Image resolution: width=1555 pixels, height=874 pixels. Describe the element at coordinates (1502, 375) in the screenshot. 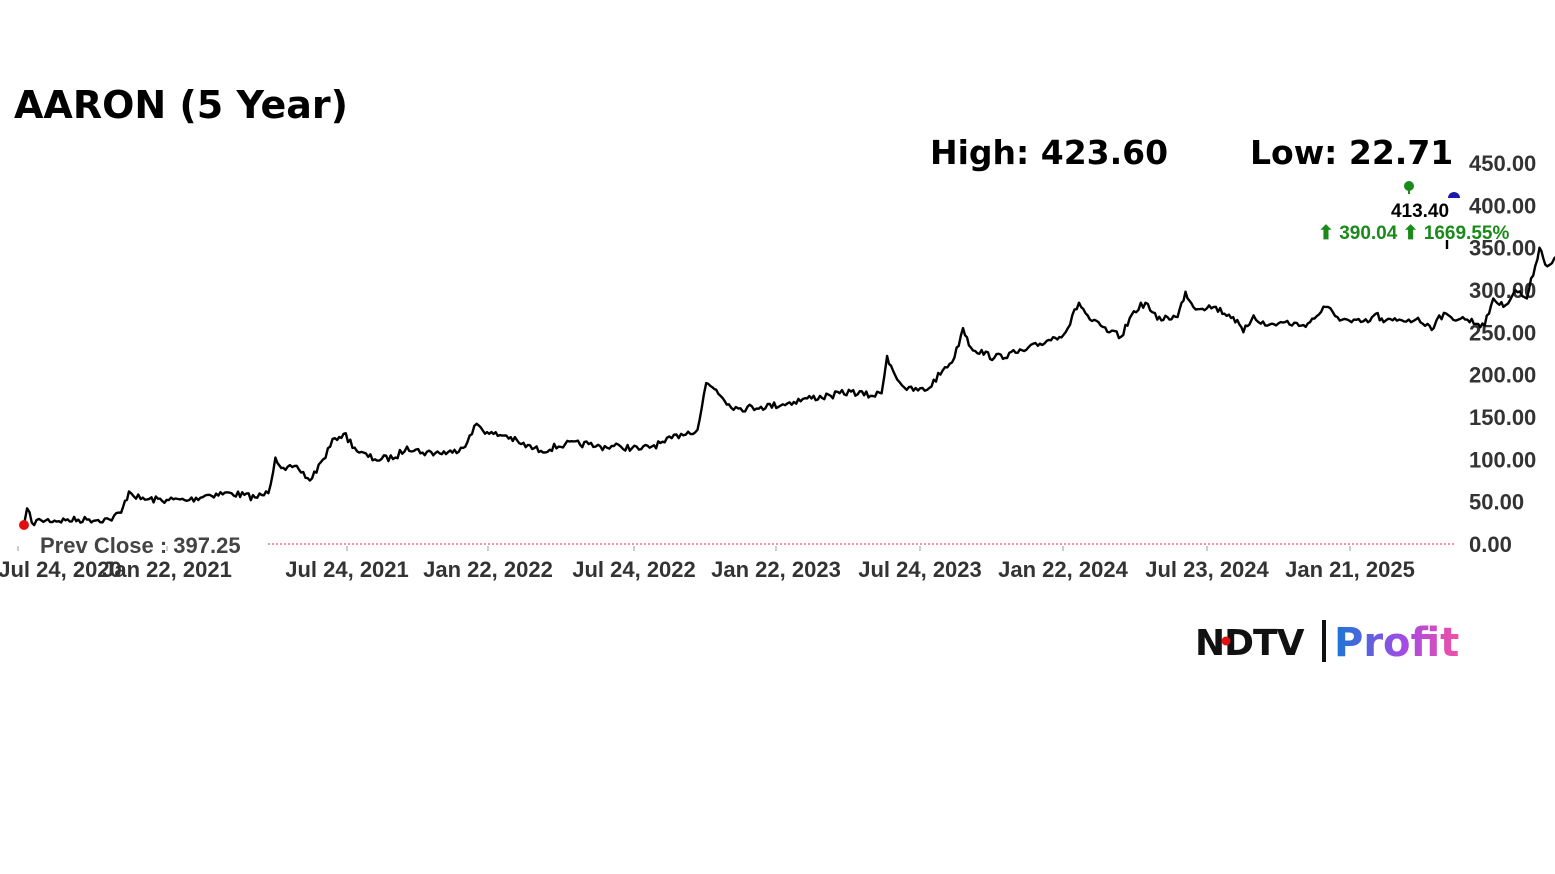

I see `y-tick-label: 200.00` at that location.